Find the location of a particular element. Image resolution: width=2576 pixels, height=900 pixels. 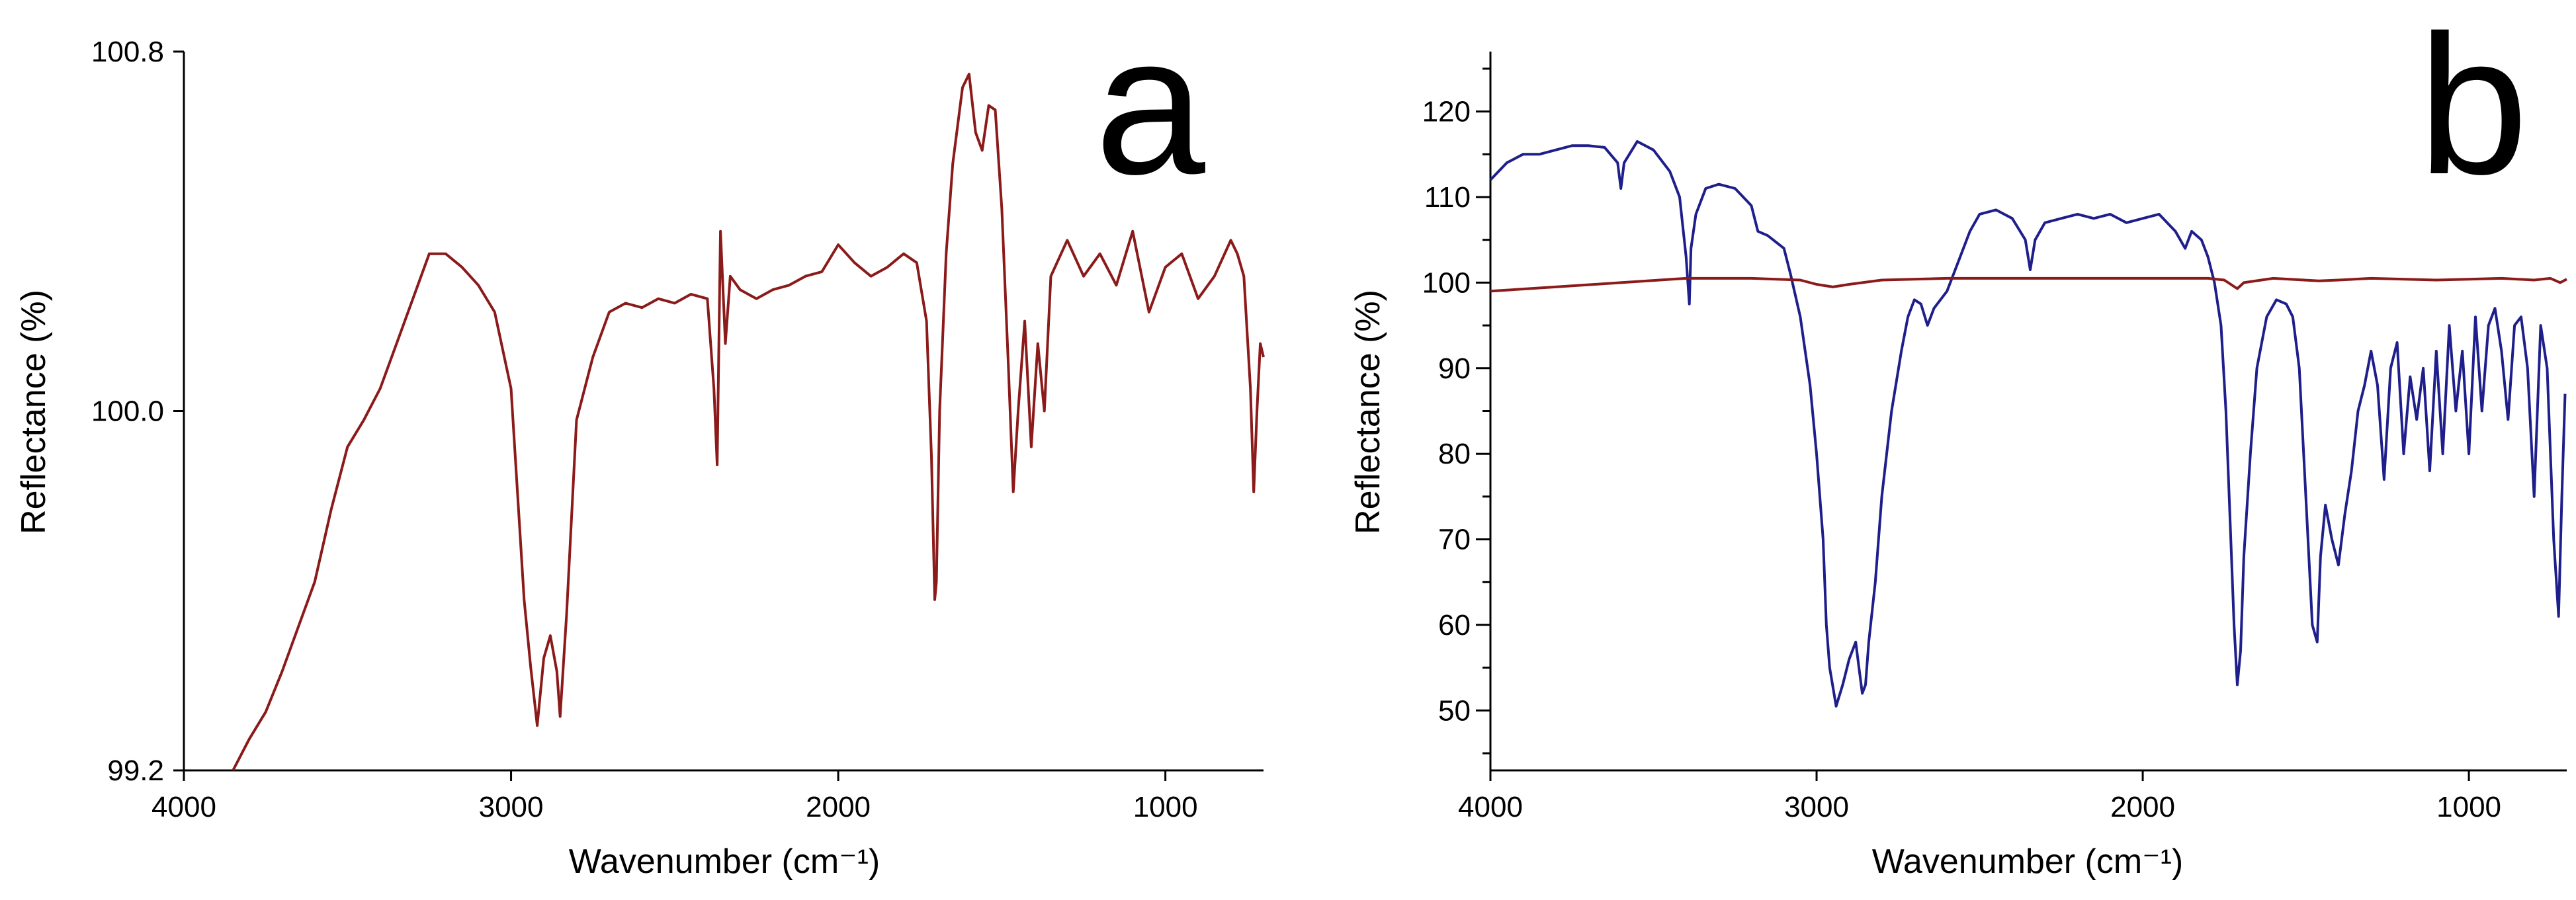

y-tick-label: 110 is located at coordinates (1448, 197).